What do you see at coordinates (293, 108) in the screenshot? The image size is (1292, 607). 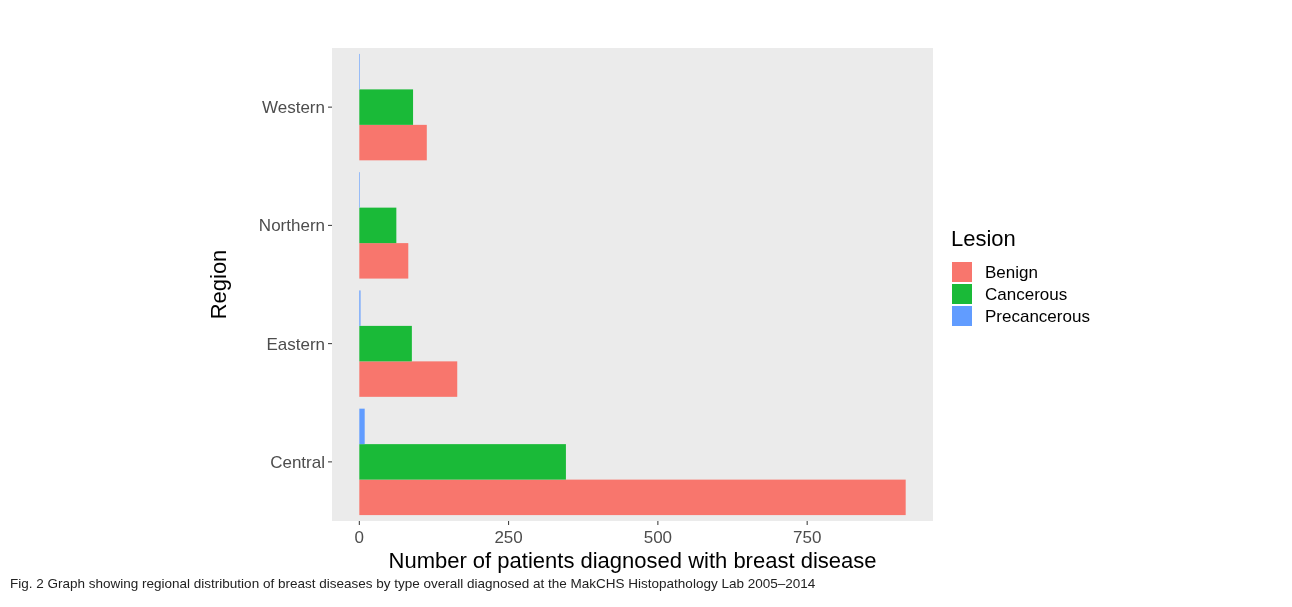 I see `y-tick-label: Western` at bounding box center [293, 108].